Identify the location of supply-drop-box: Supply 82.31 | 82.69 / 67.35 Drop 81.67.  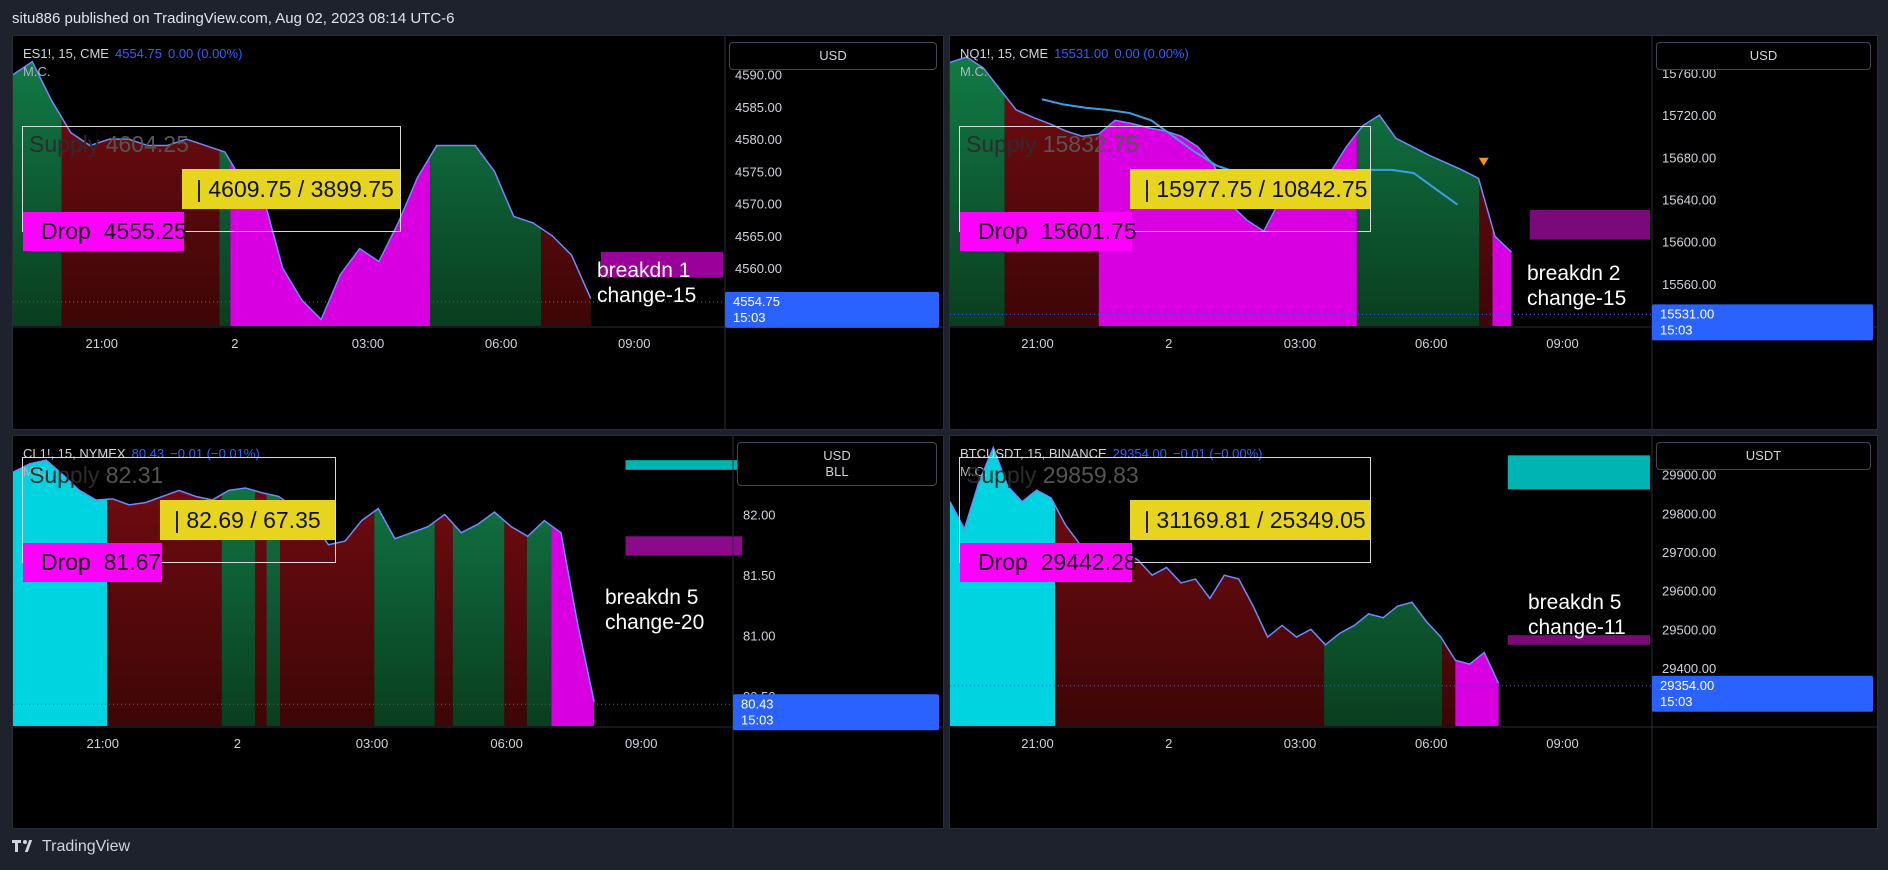
(179, 519).